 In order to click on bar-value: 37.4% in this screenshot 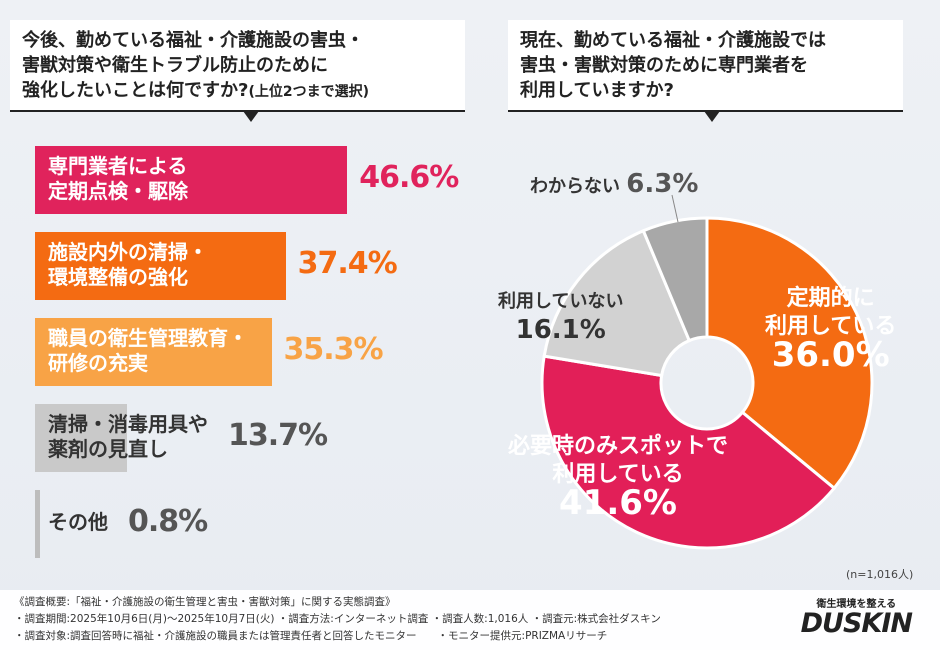, I will do `click(347, 263)`.